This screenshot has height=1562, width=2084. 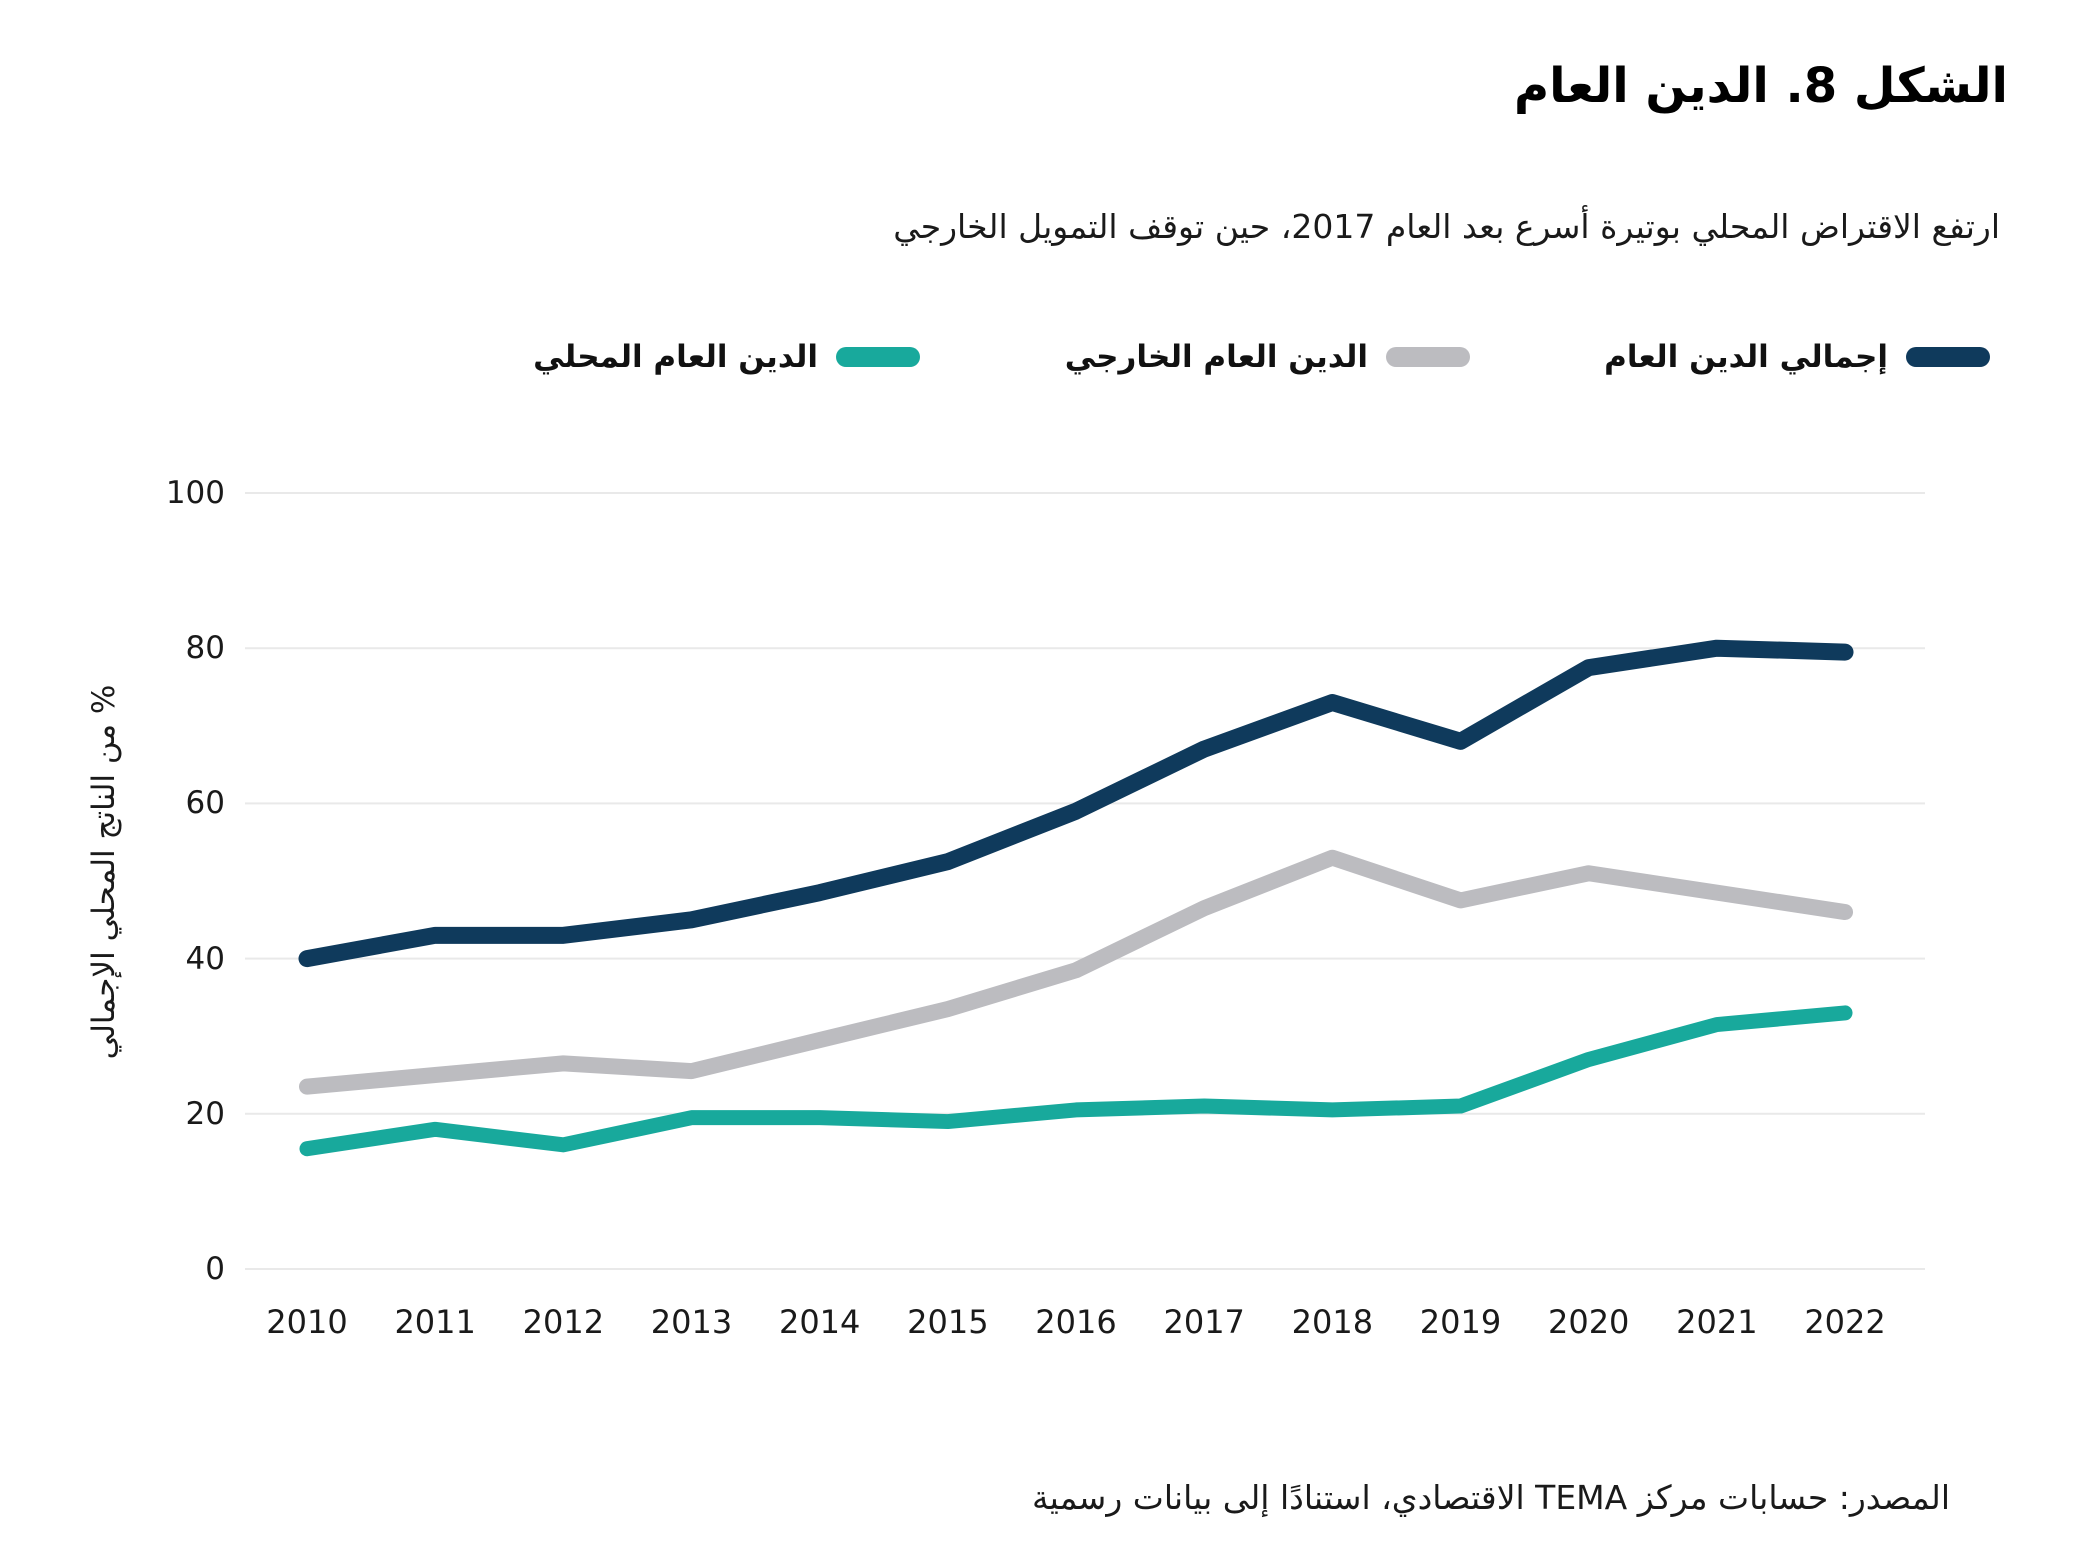 What do you see at coordinates (1204, 1322) in the screenshot?
I see `x-tick-label: 2017` at bounding box center [1204, 1322].